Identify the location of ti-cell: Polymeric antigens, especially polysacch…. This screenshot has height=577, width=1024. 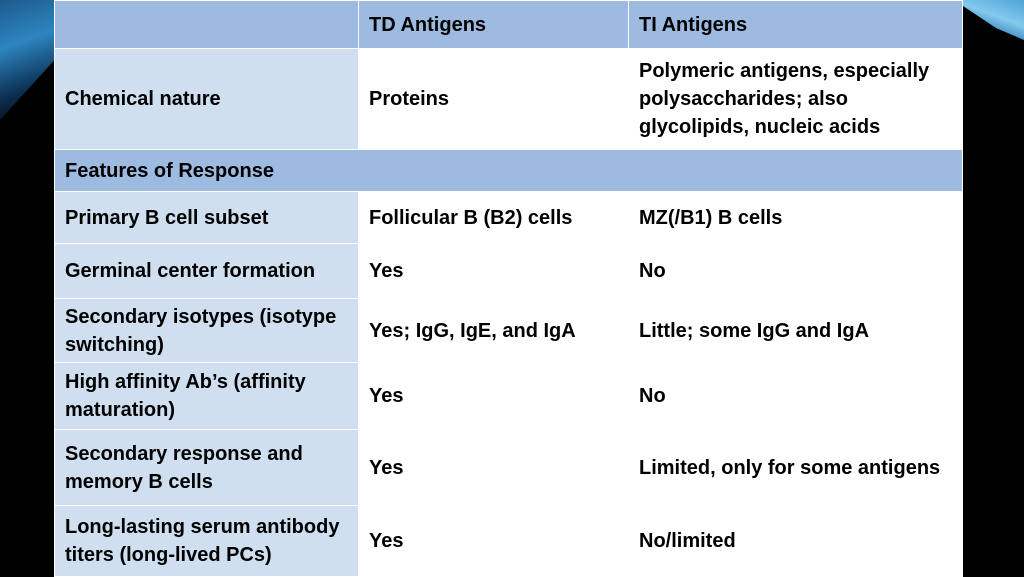
(795, 99).